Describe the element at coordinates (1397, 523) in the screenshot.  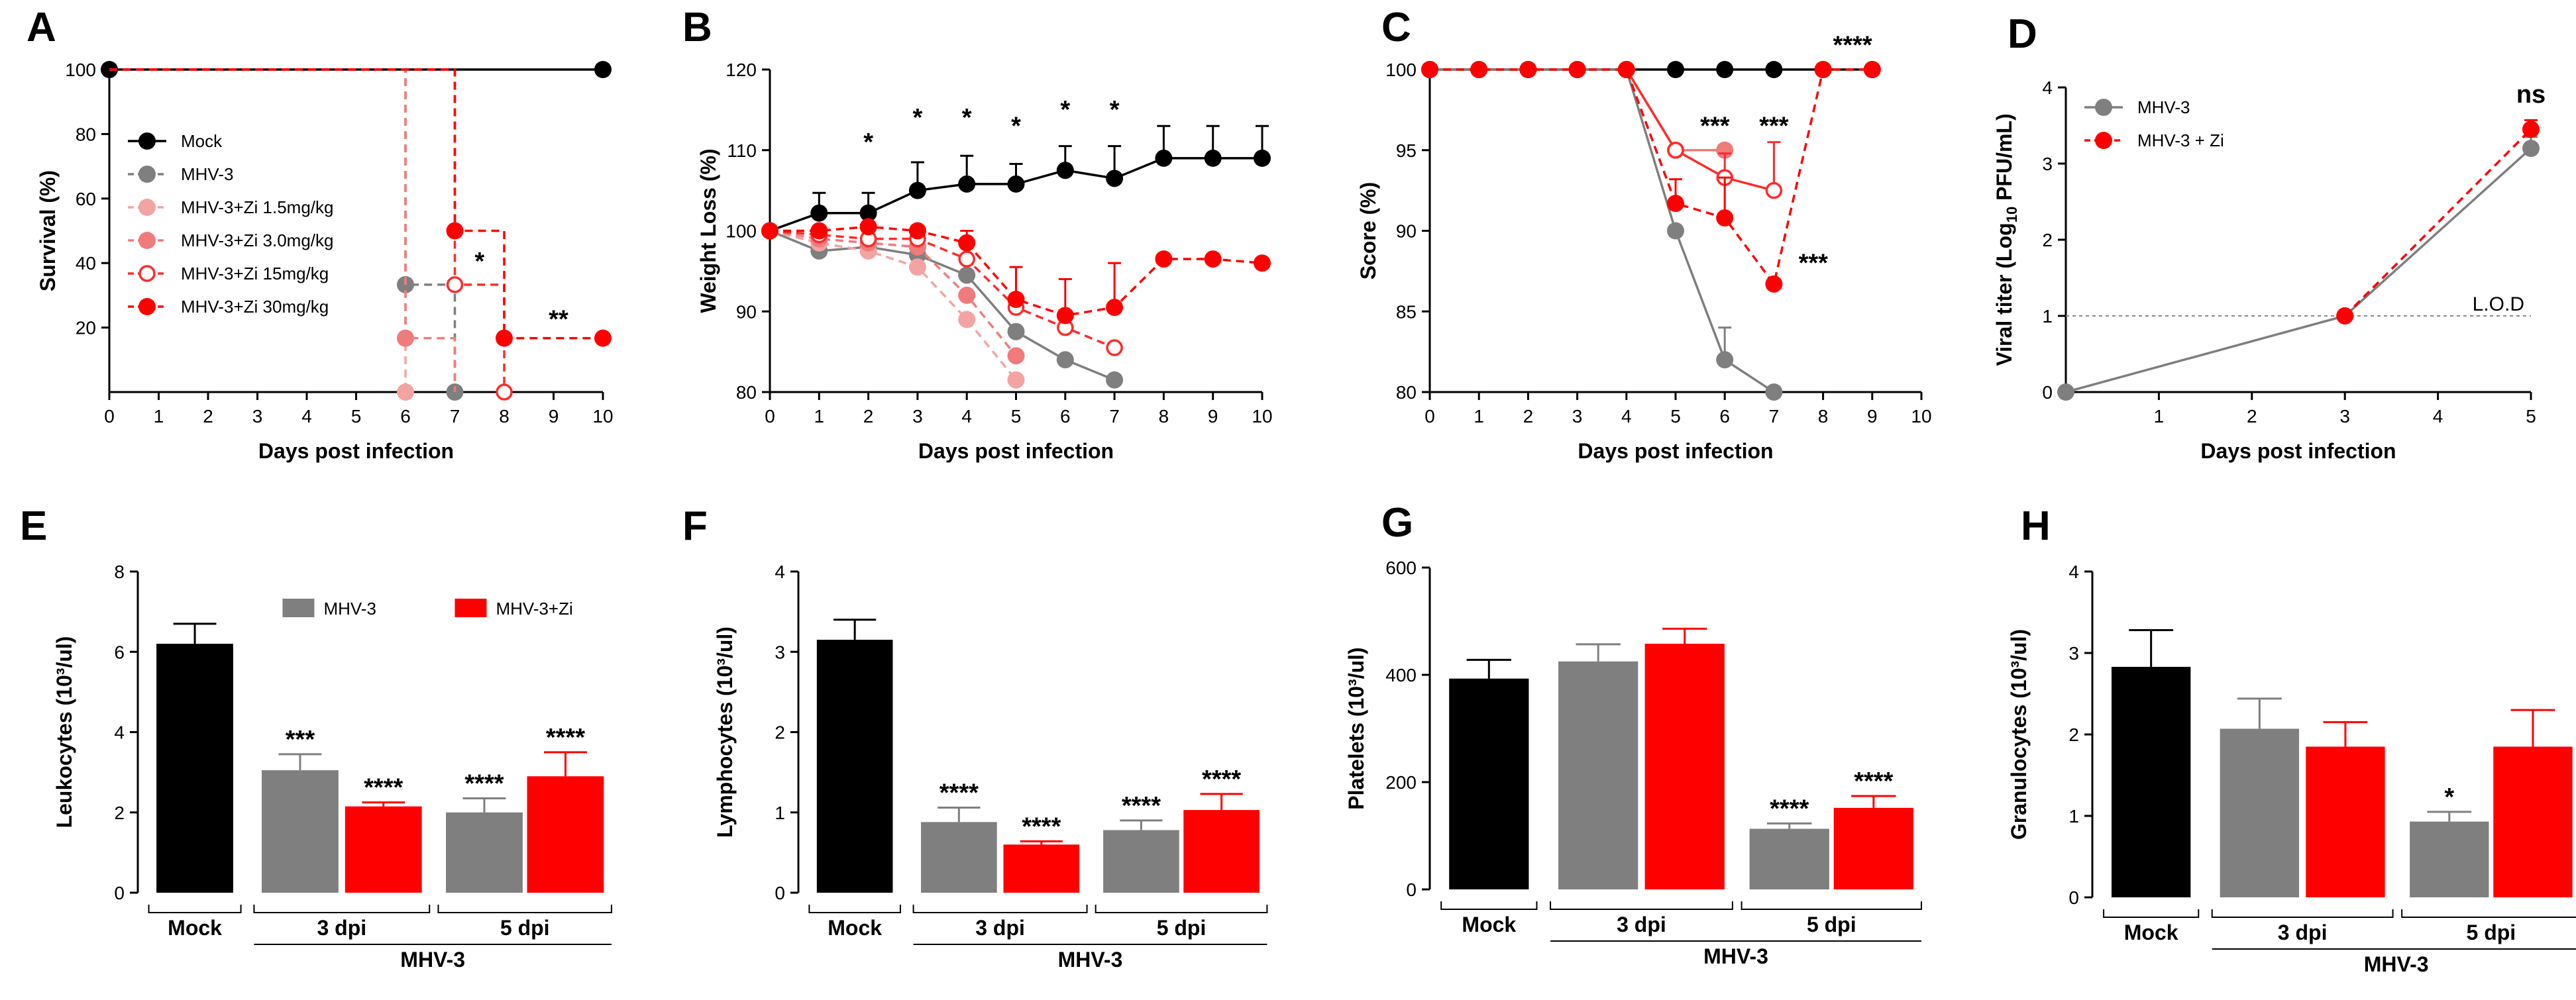
I see `panel-label-G: G` at that location.